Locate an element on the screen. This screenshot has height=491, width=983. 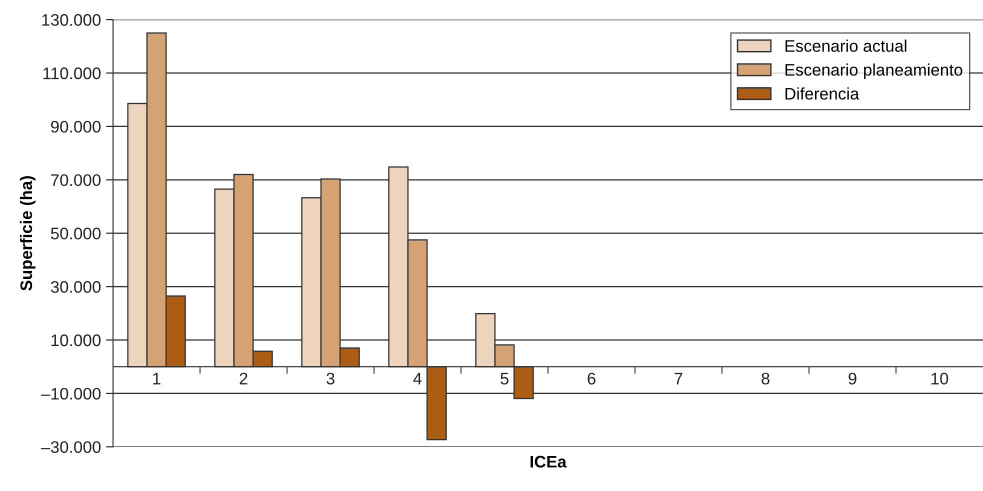
x-tick-label: 3 is located at coordinates (330, 378).